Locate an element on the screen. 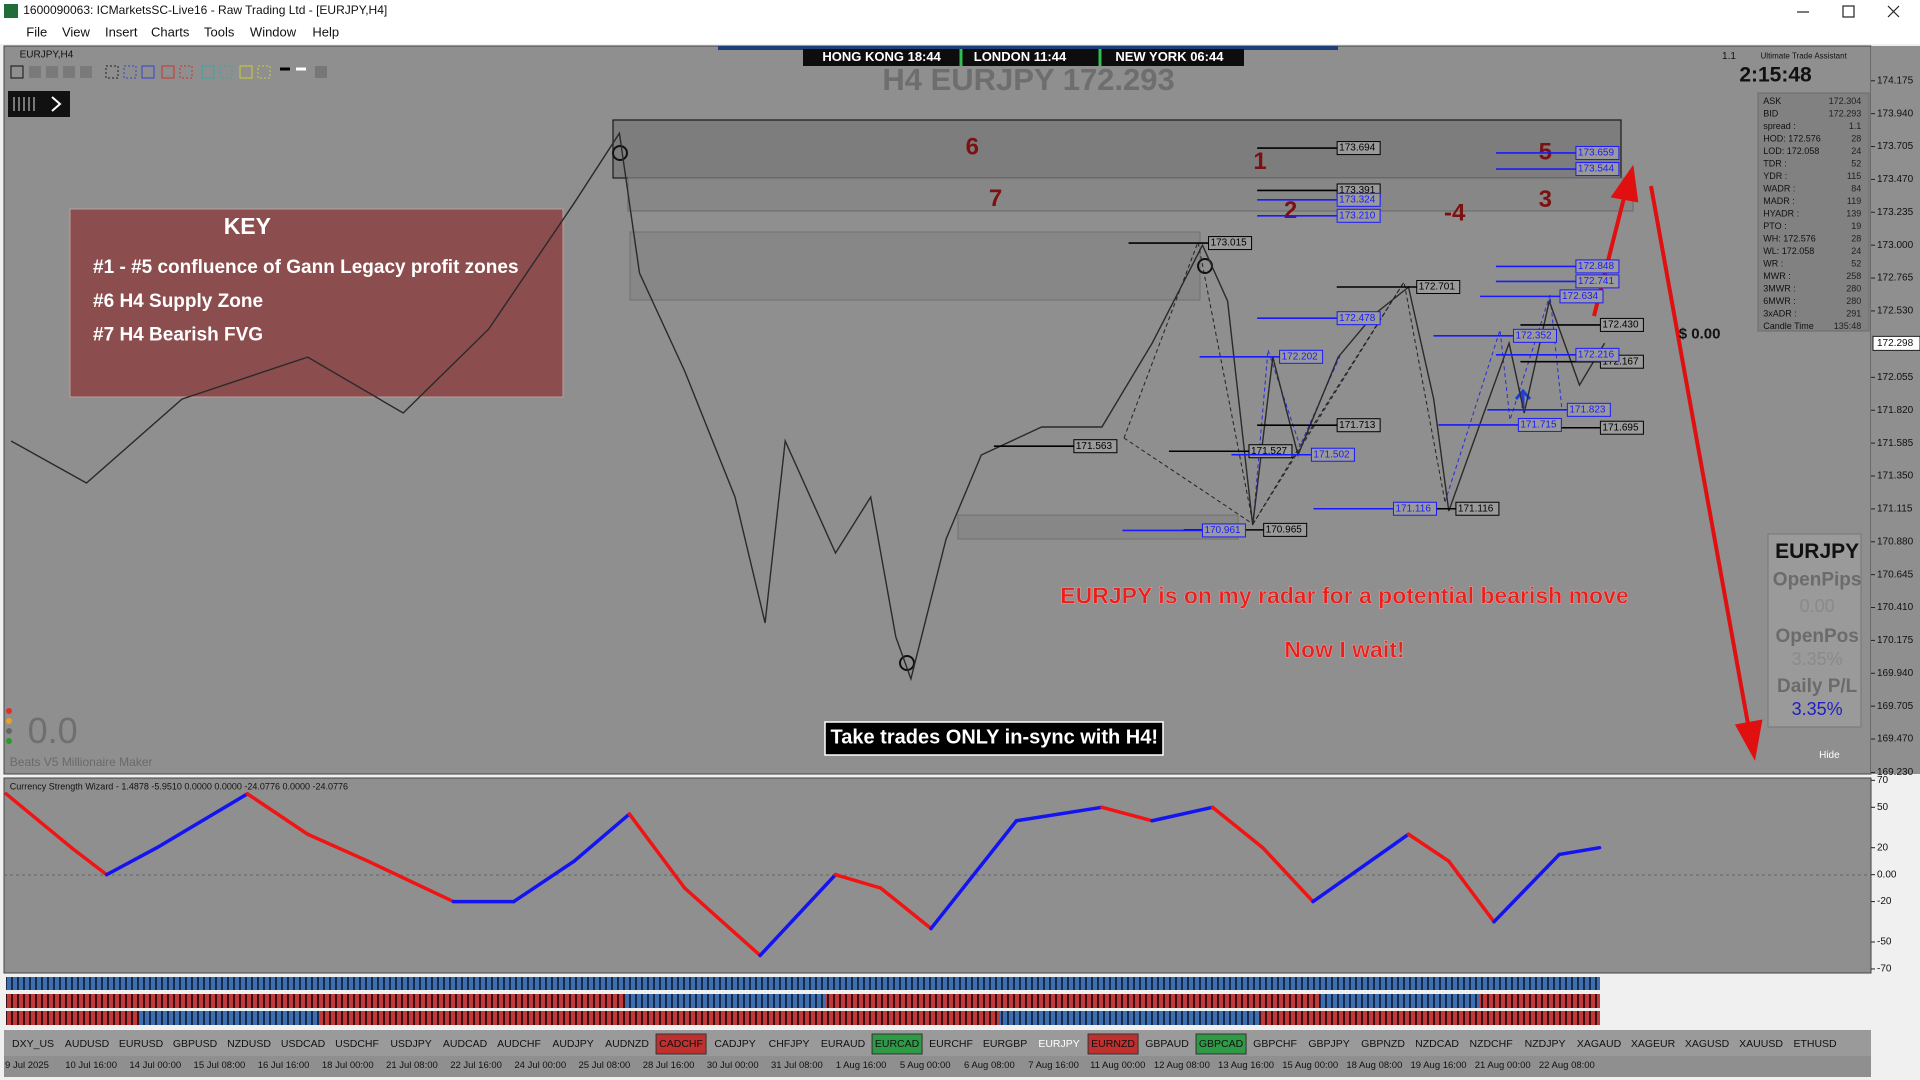  y-tick-label: 172.055 is located at coordinates (1895, 377).